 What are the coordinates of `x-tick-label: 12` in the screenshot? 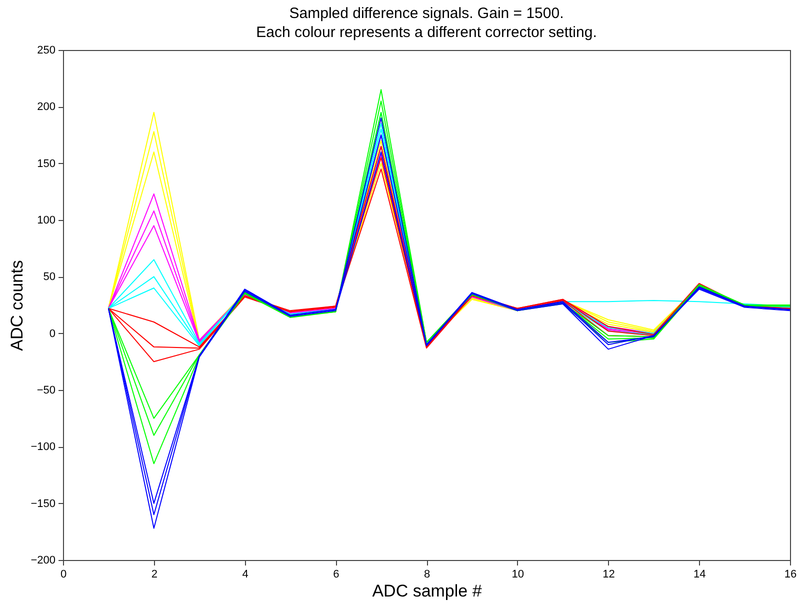 It's located at (608, 574).